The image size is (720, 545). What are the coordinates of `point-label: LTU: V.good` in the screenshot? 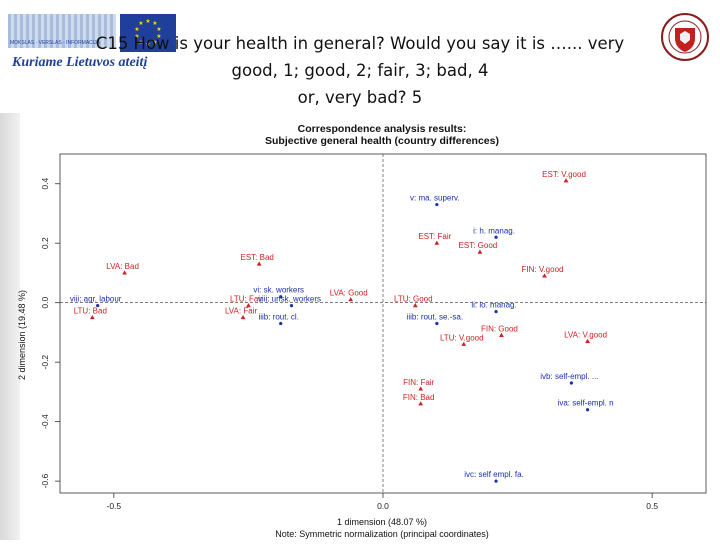 It's located at (462, 337).